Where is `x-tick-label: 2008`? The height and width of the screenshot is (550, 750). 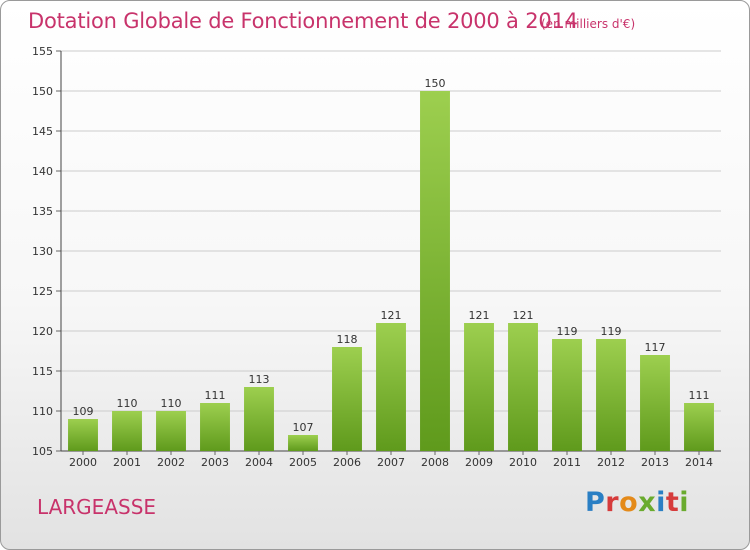 x-tick-label: 2008 is located at coordinates (435, 462).